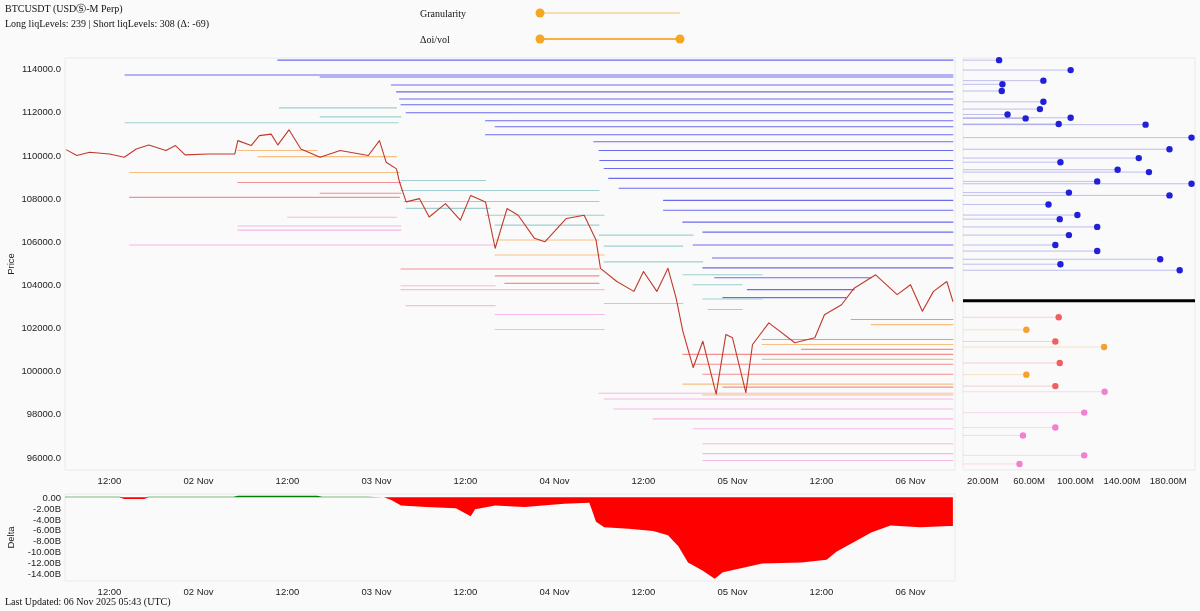 The image size is (1200, 611). What do you see at coordinates (10, 264) in the screenshot?
I see `y-label: Price` at bounding box center [10, 264].